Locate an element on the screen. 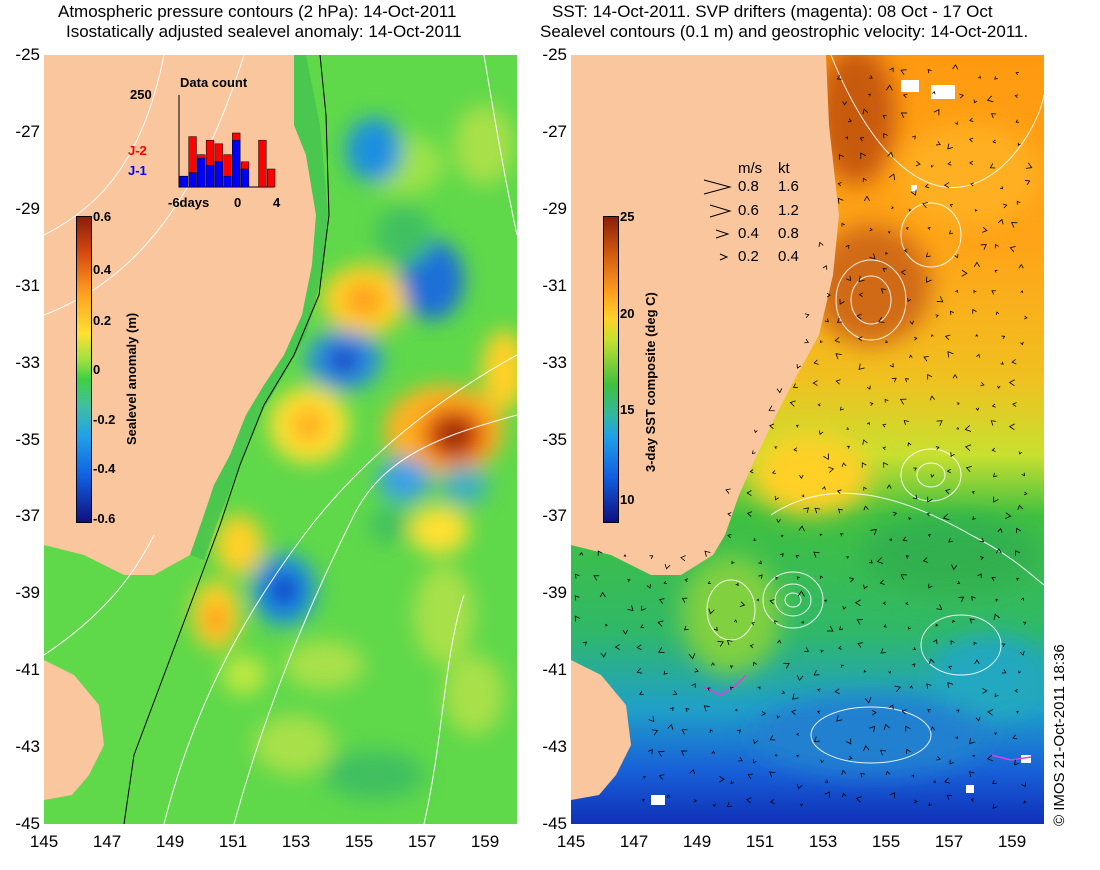 The width and height of the screenshot is (1100, 870). left-lon-tick-label: 159 is located at coordinates (485, 841).